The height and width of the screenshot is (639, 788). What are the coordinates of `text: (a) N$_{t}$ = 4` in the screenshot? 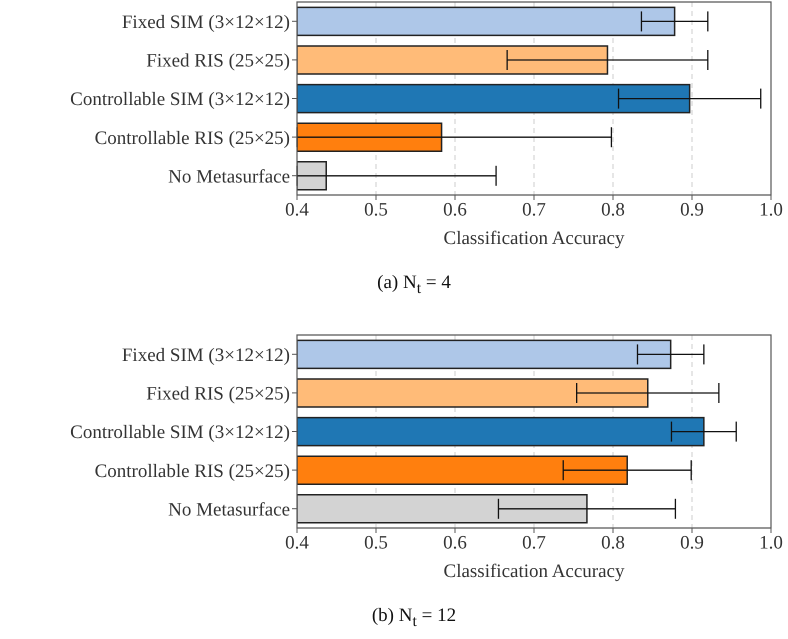 It's located at (414, 285).